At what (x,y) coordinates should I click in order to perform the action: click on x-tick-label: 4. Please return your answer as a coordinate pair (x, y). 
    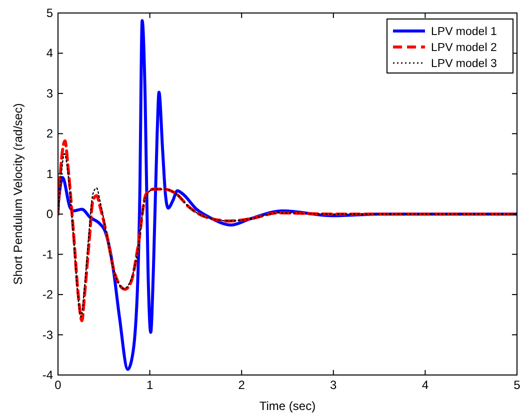
    Looking at the image, I should click on (425, 385).